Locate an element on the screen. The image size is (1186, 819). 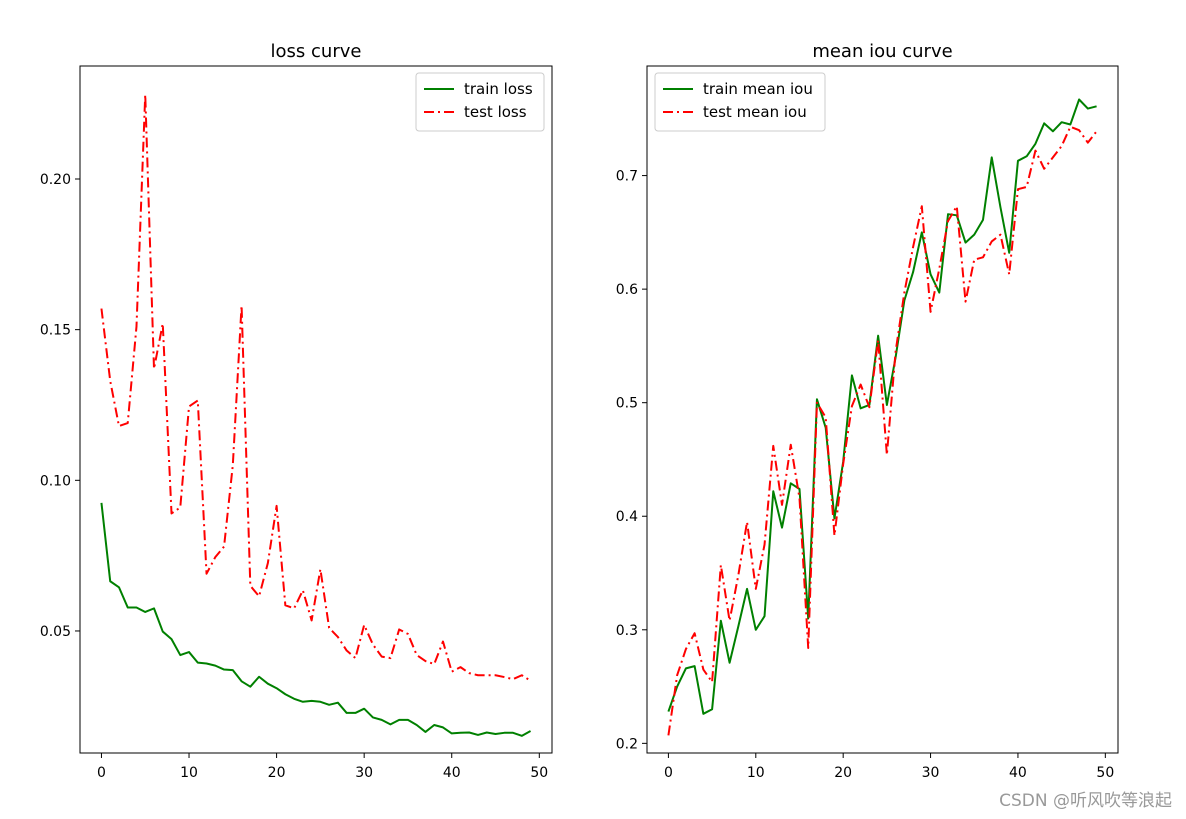
y-tick-label: 0.6 is located at coordinates (627, 290).